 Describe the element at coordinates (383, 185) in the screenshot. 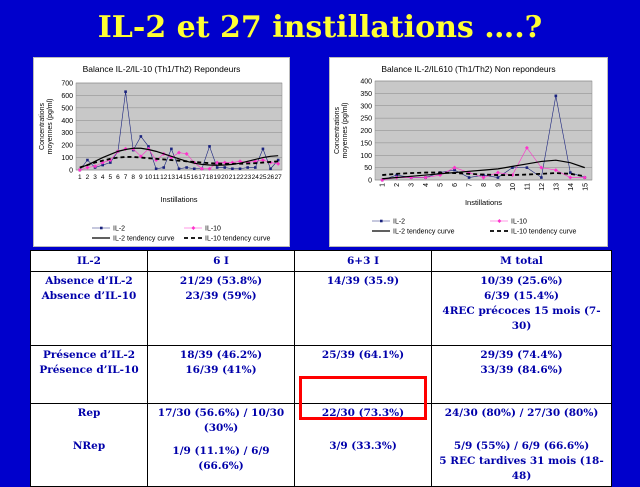

I see `x-tick-label: 1` at that location.